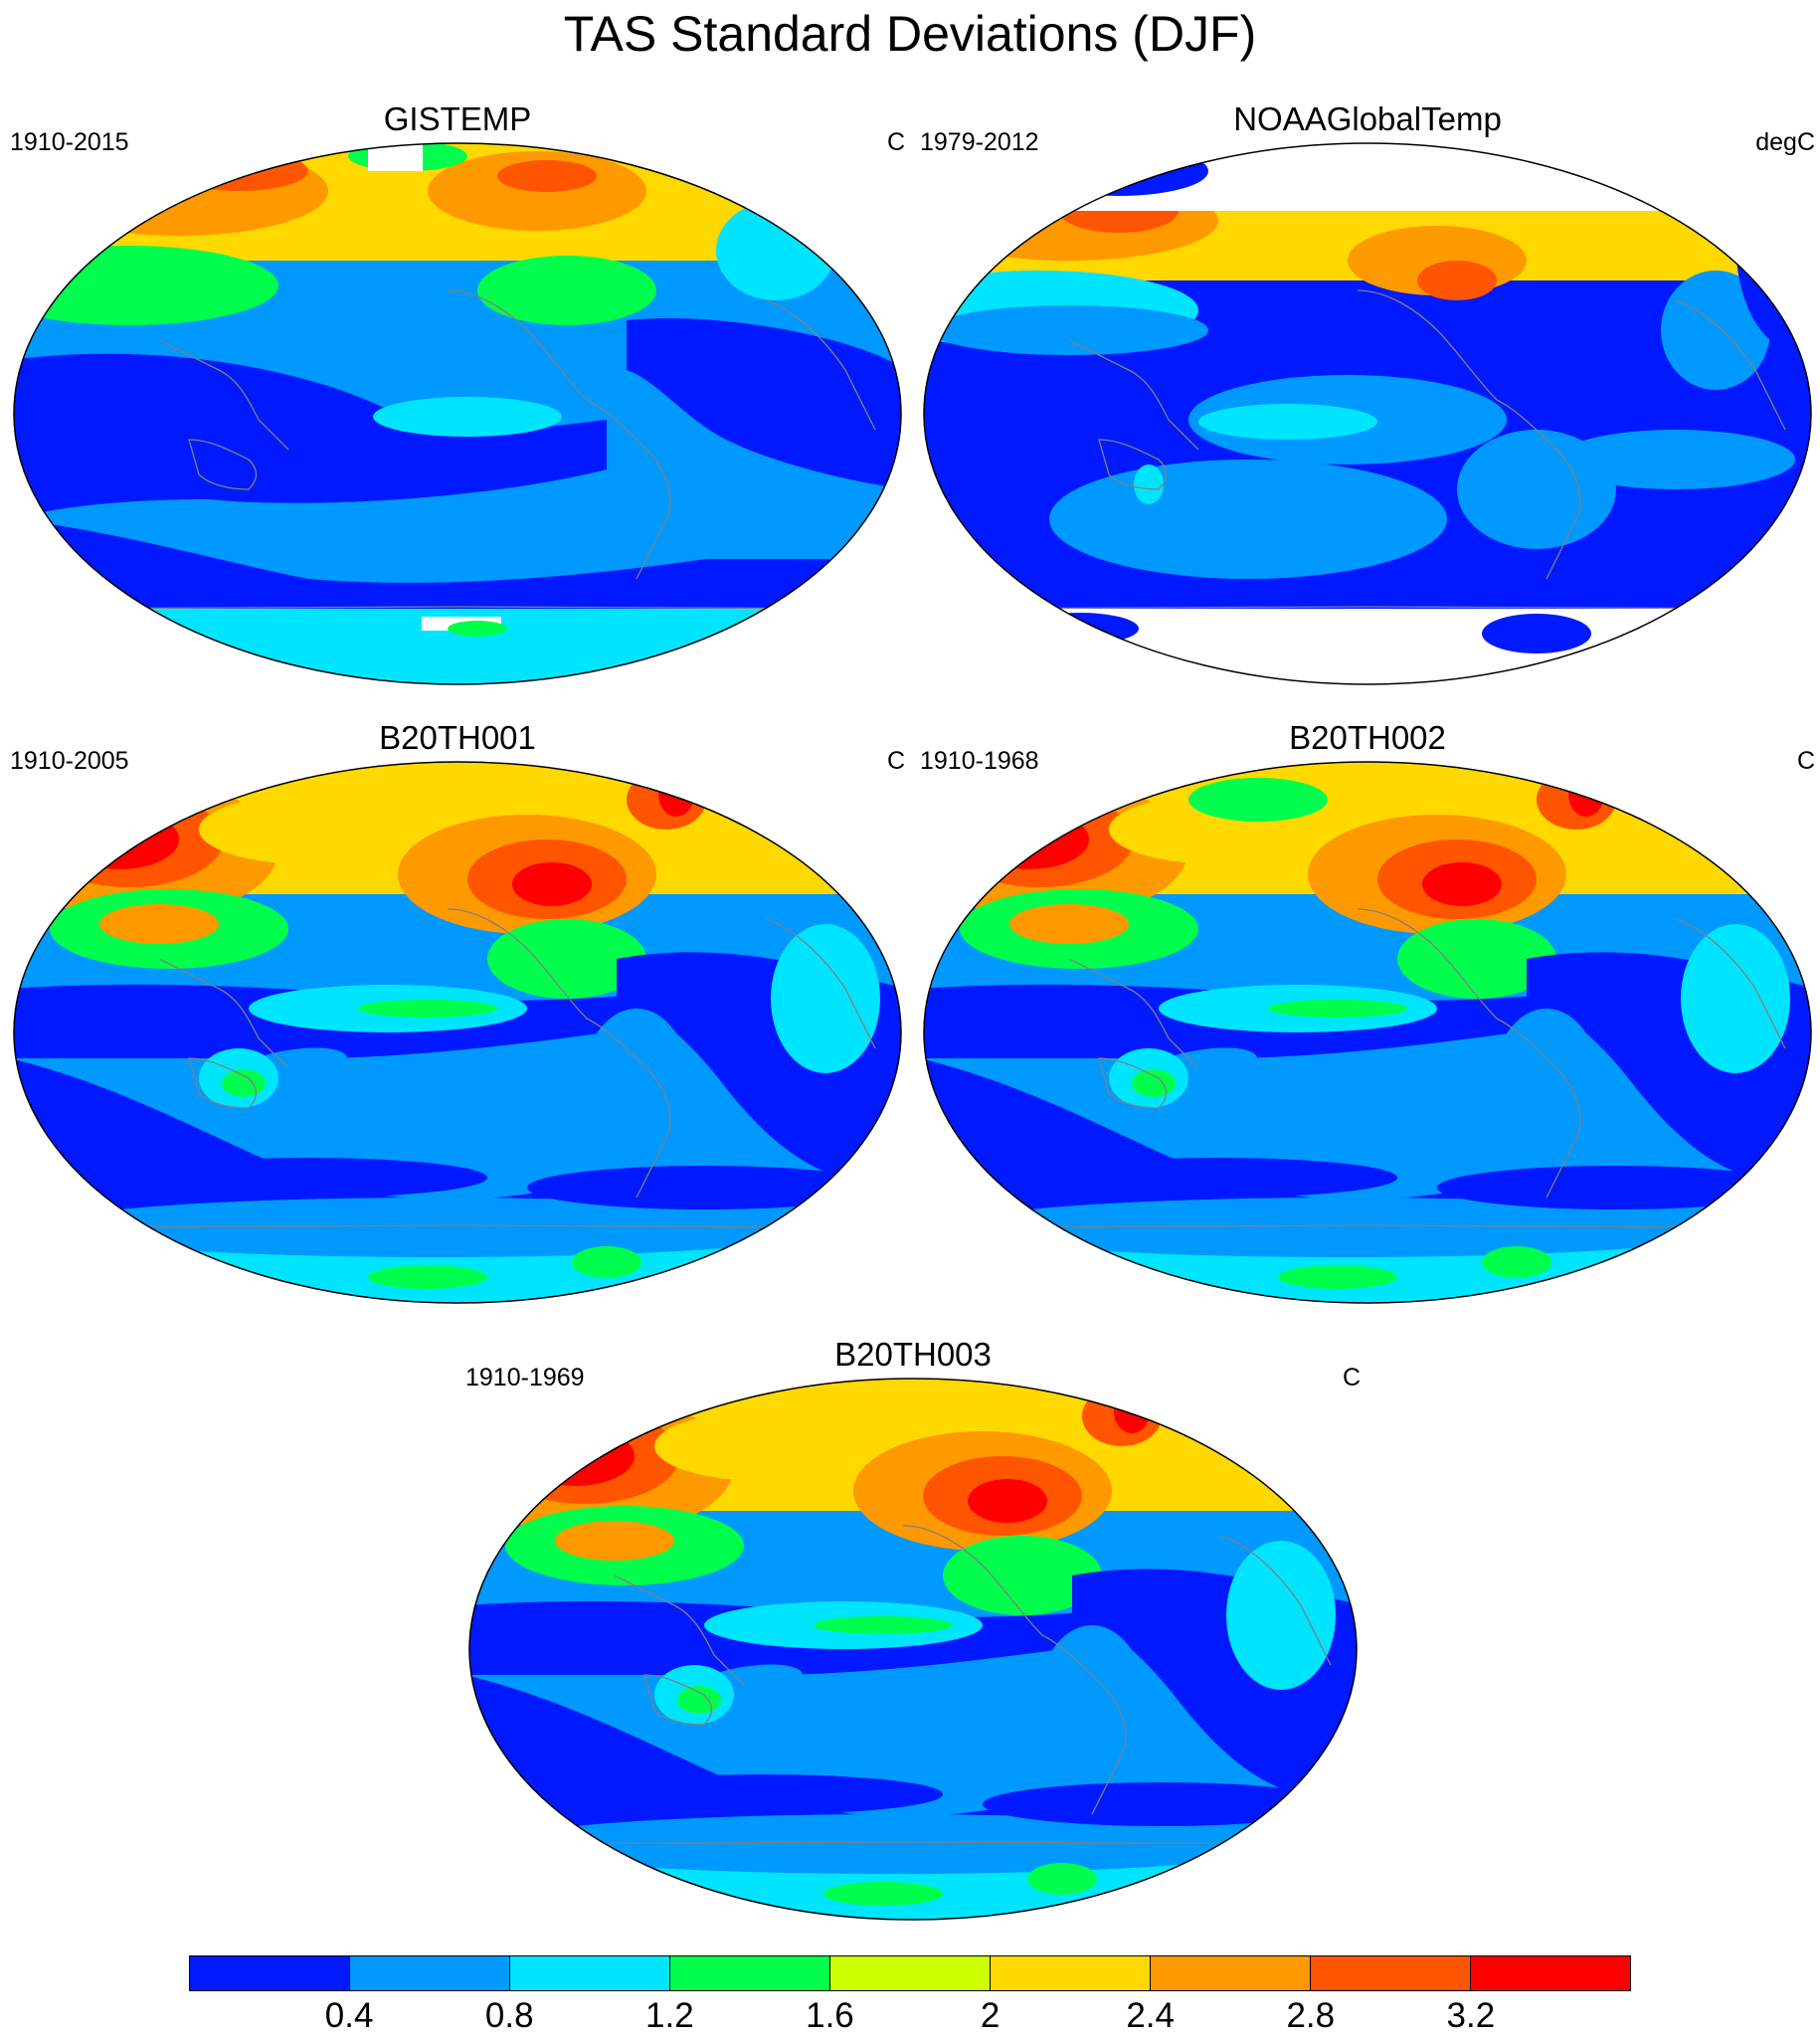  What do you see at coordinates (669, 2015) in the screenshot?
I see `colorbar-tick-label: 1.2` at bounding box center [669, 2015].